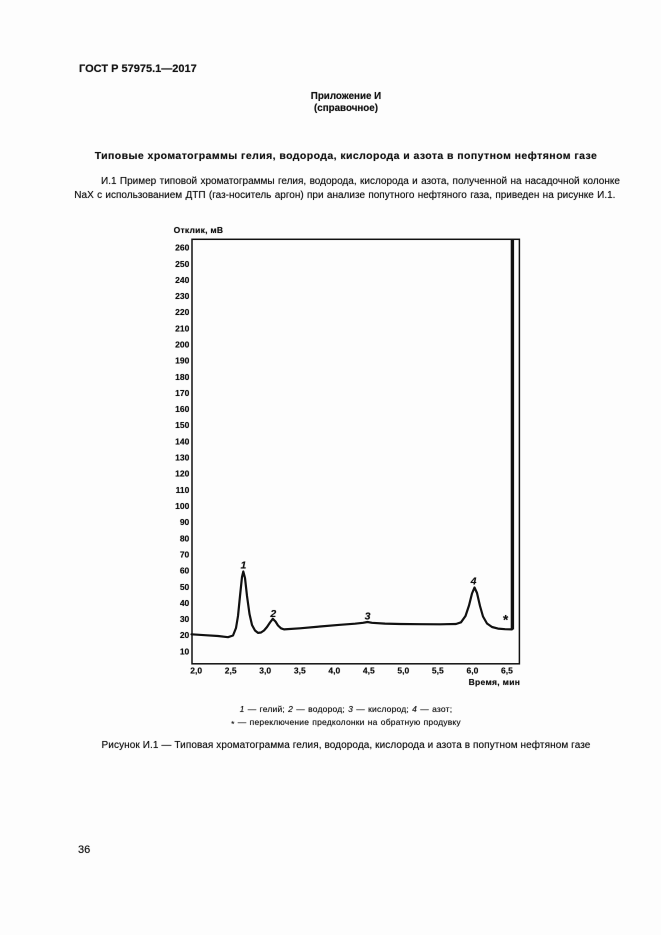 The height and width of the screenshot is (935, 661). I want to click on svg-text: 230, so click(182, 296).